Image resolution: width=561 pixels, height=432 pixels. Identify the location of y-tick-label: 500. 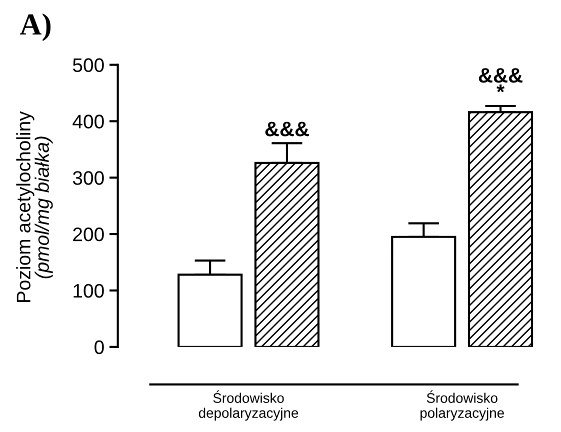
(88, 65).